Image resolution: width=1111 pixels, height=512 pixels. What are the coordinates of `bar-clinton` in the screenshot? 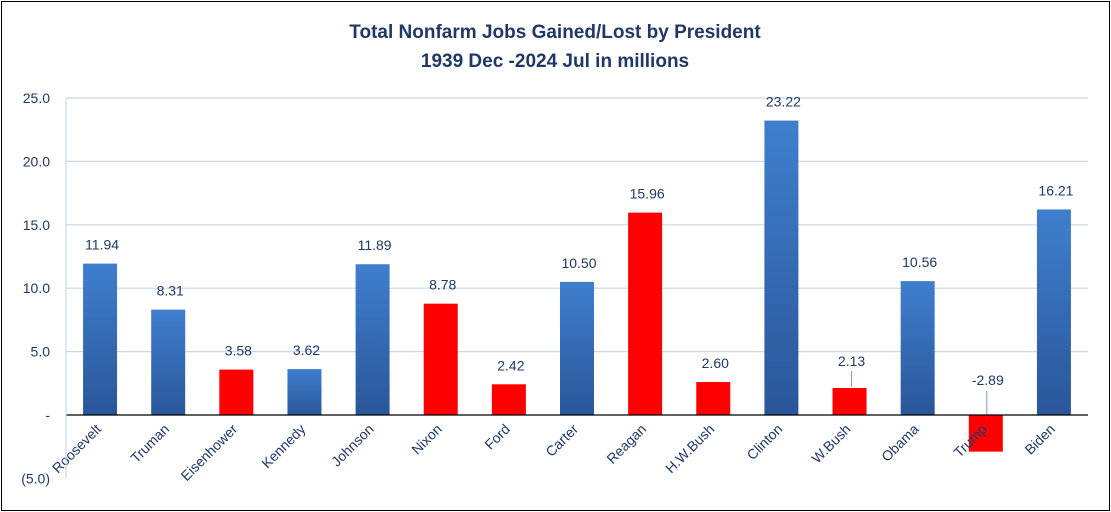 It's located at (781, 267).